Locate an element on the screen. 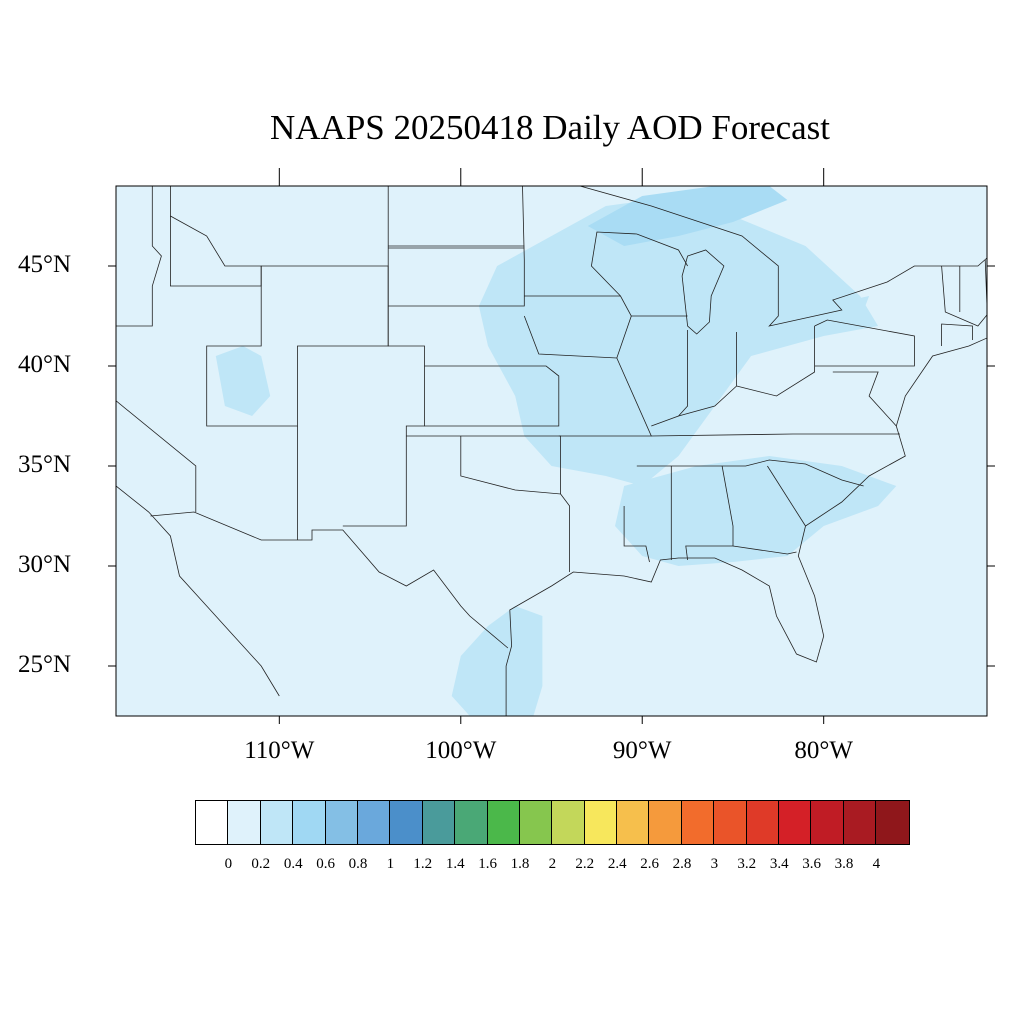  colorbar-label: 1 is located at coordinates (390, 864).